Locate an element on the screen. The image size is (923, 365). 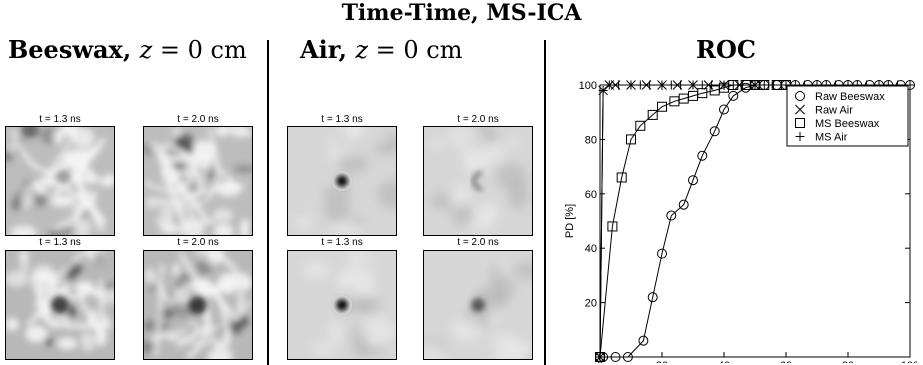
page-title: Time-Time, MS-ICA is located at coordinates (461, 13).